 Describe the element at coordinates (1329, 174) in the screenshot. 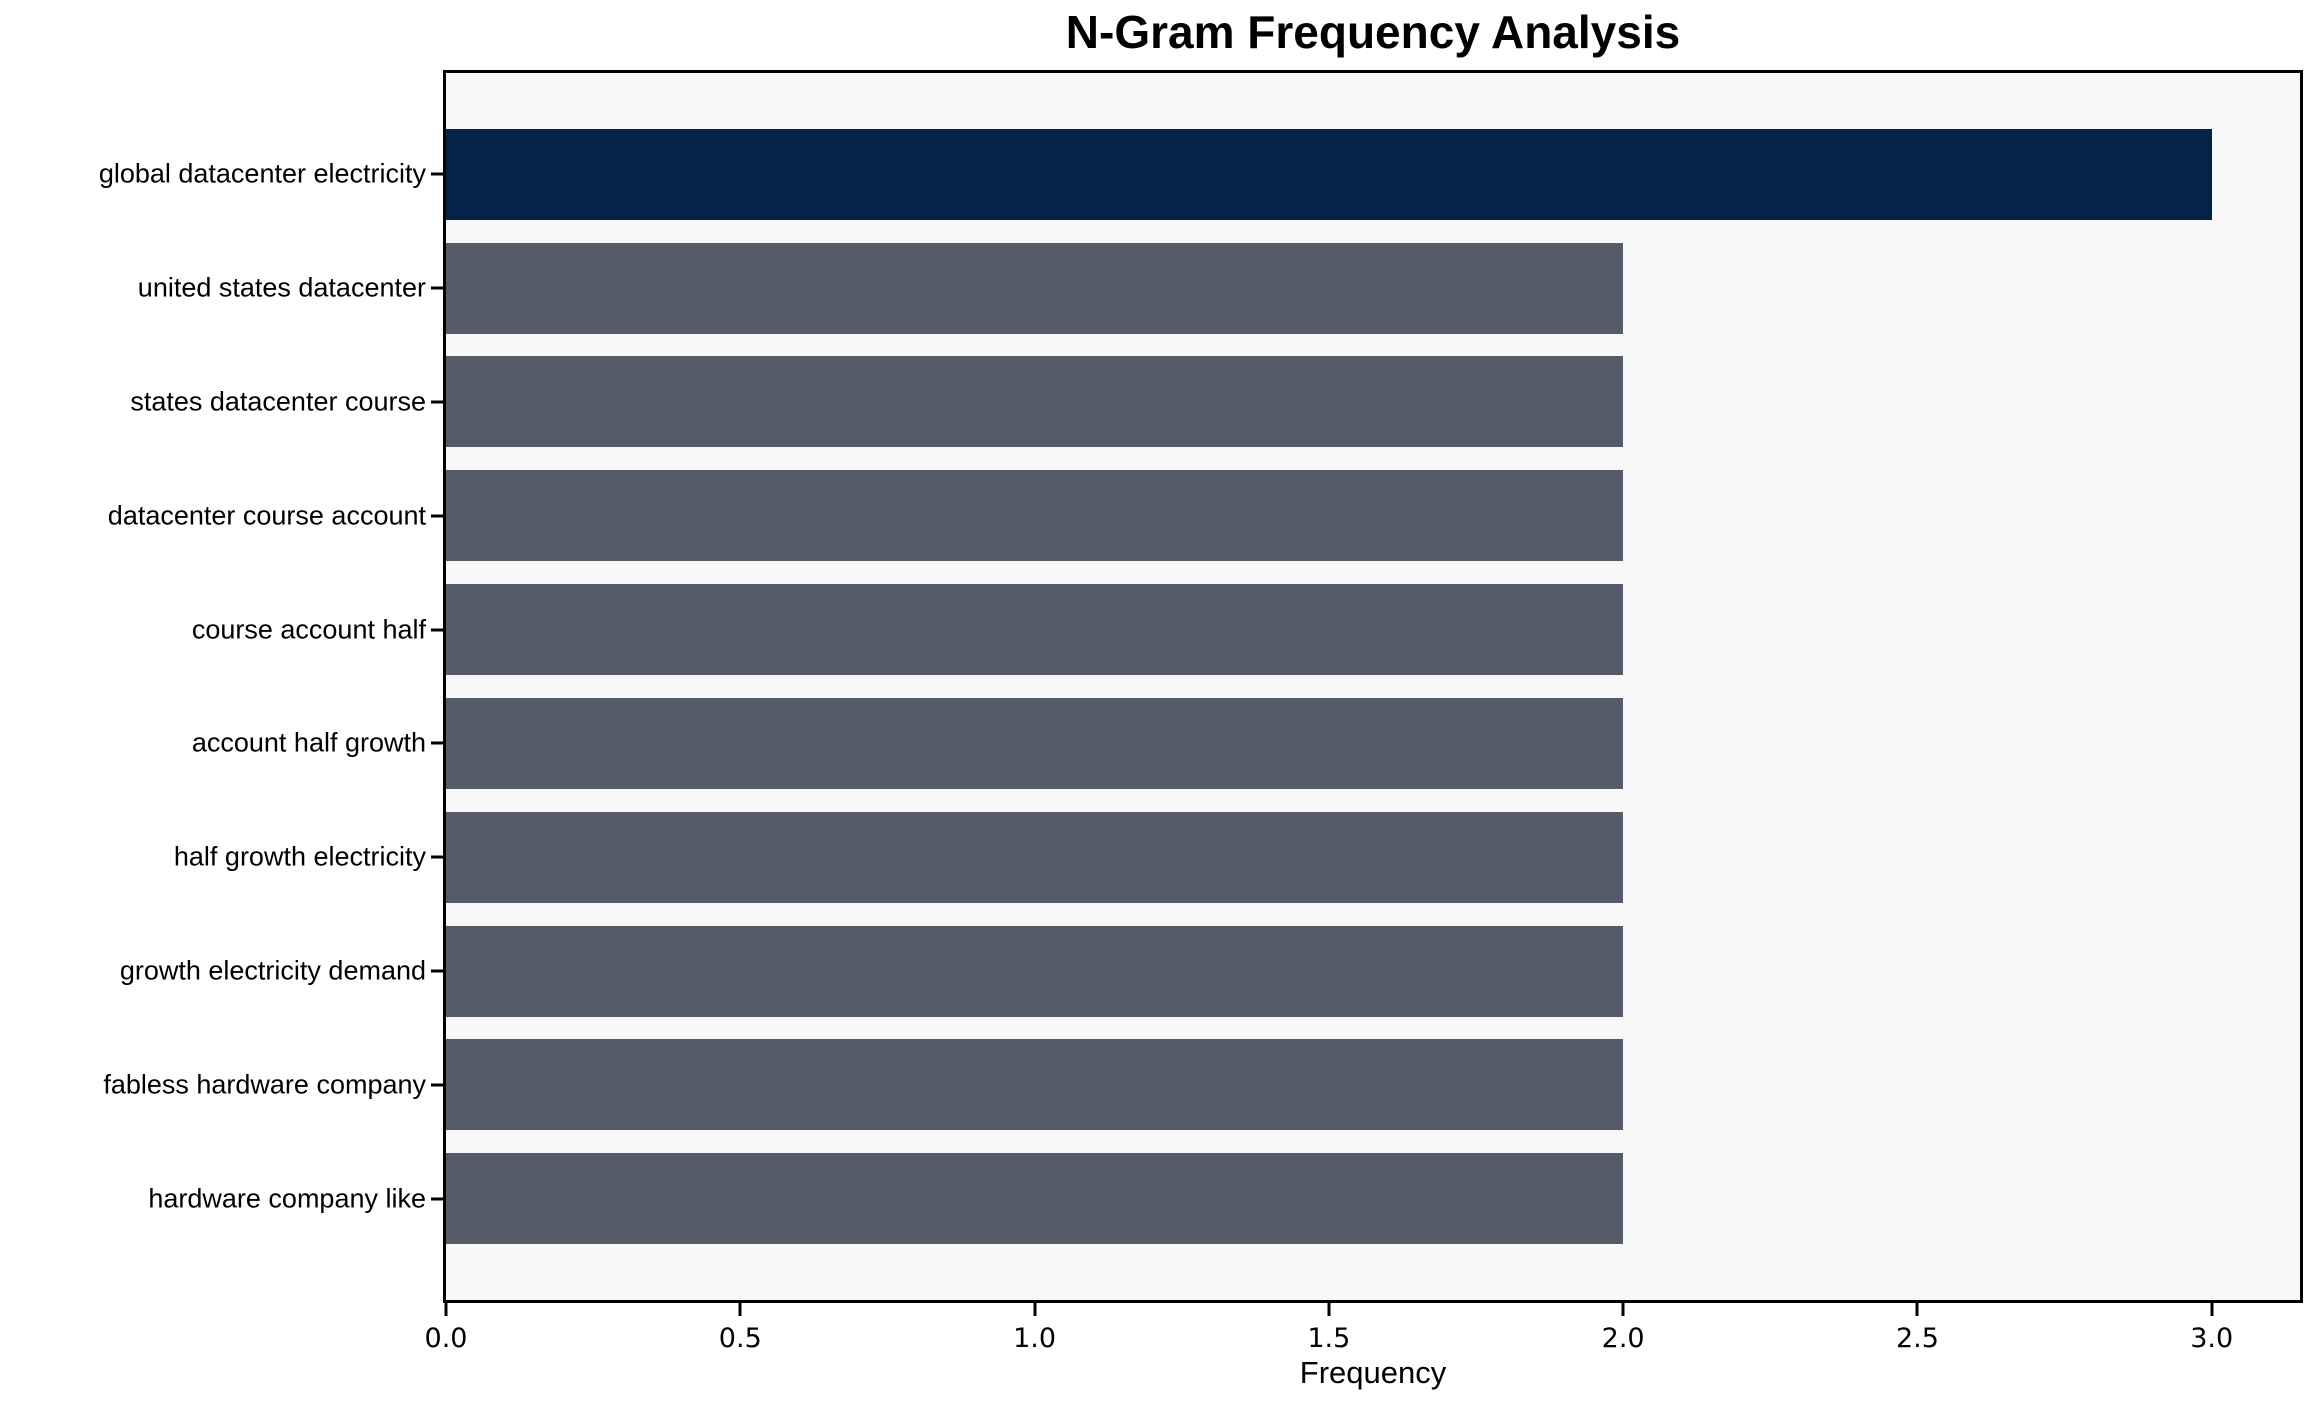

I see `bar-global-datacenter-electricity` at that location.